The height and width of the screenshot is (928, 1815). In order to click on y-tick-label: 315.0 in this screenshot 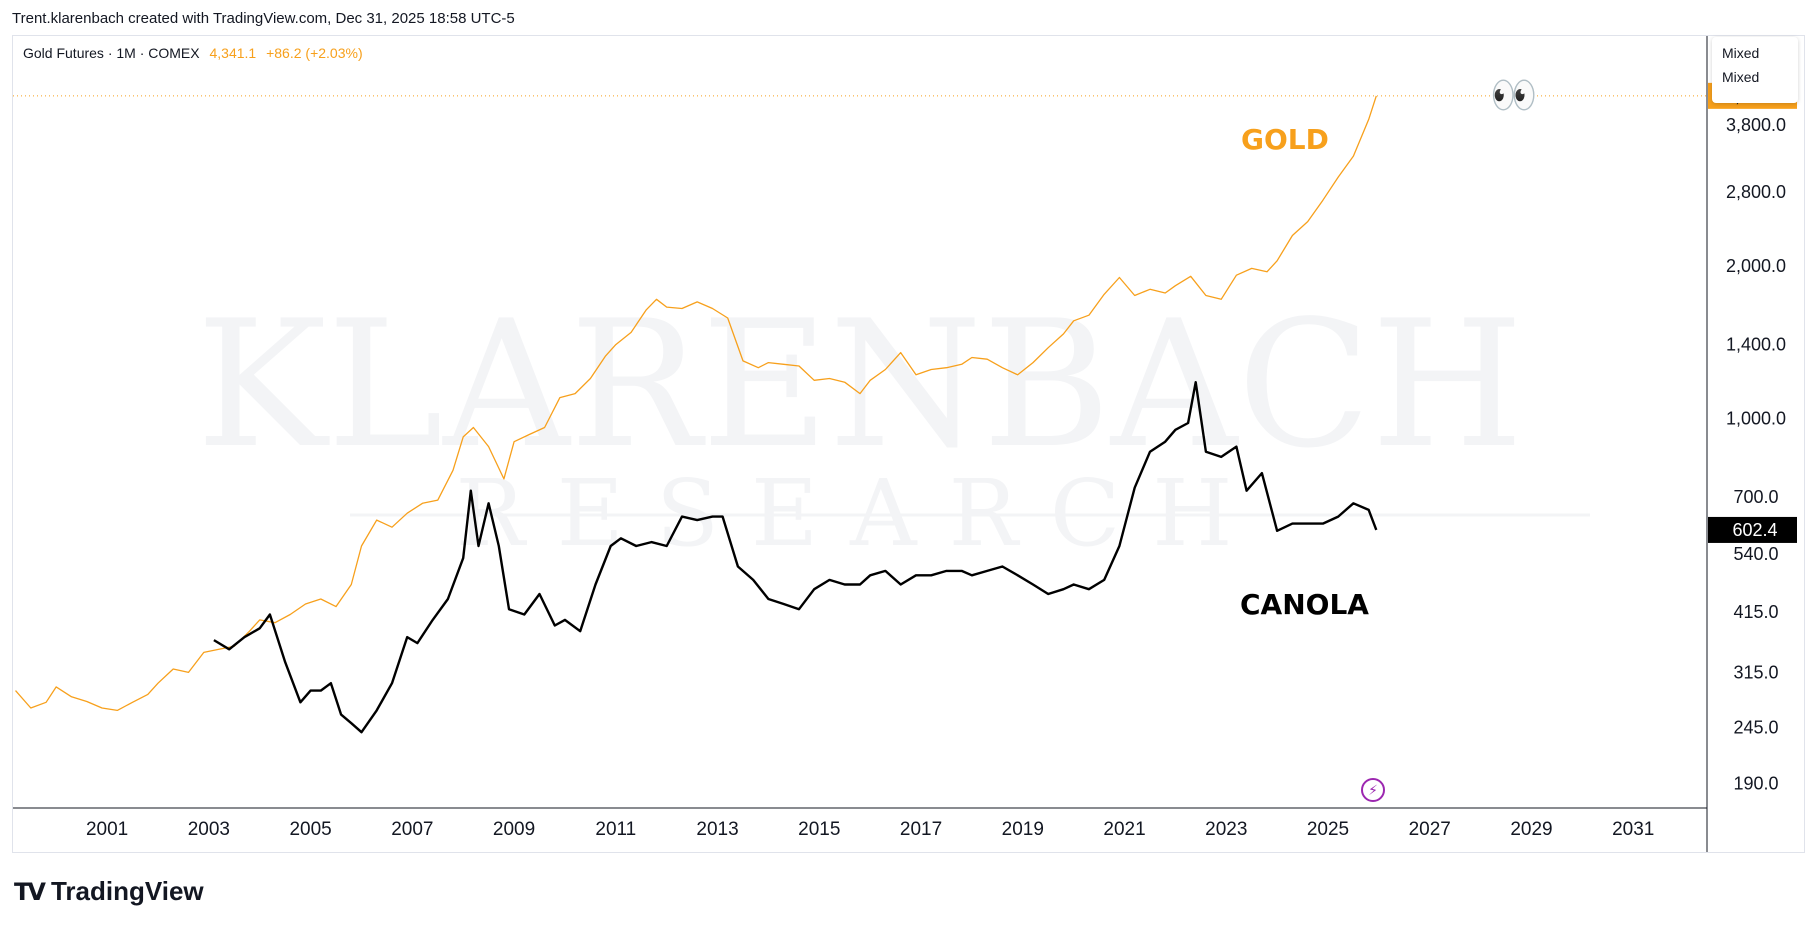, I will do `click(1755, 672)`.